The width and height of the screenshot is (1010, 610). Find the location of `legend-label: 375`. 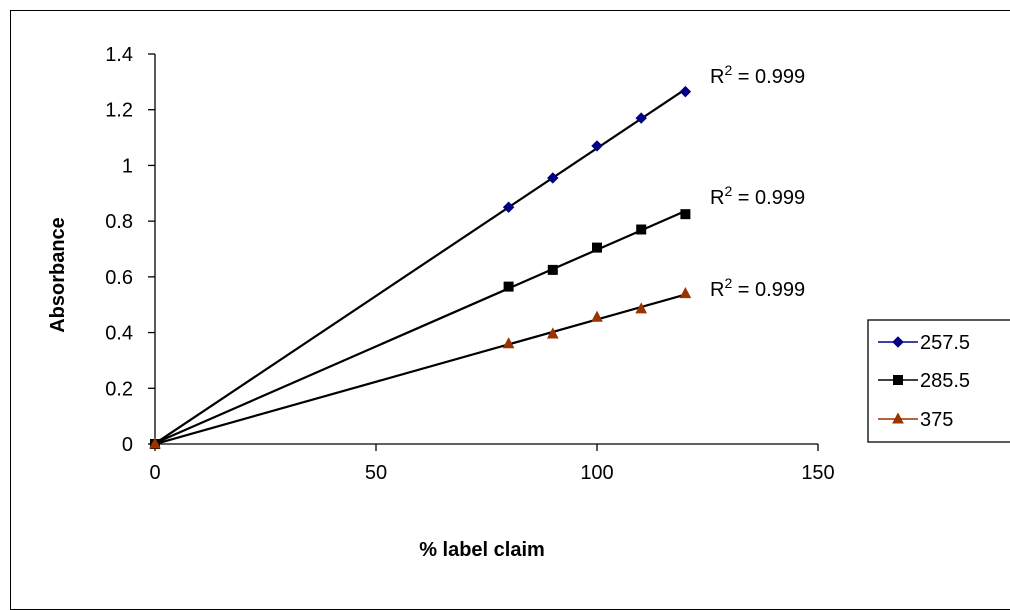

legend-label: 375 is located at coordinates (936, 420).